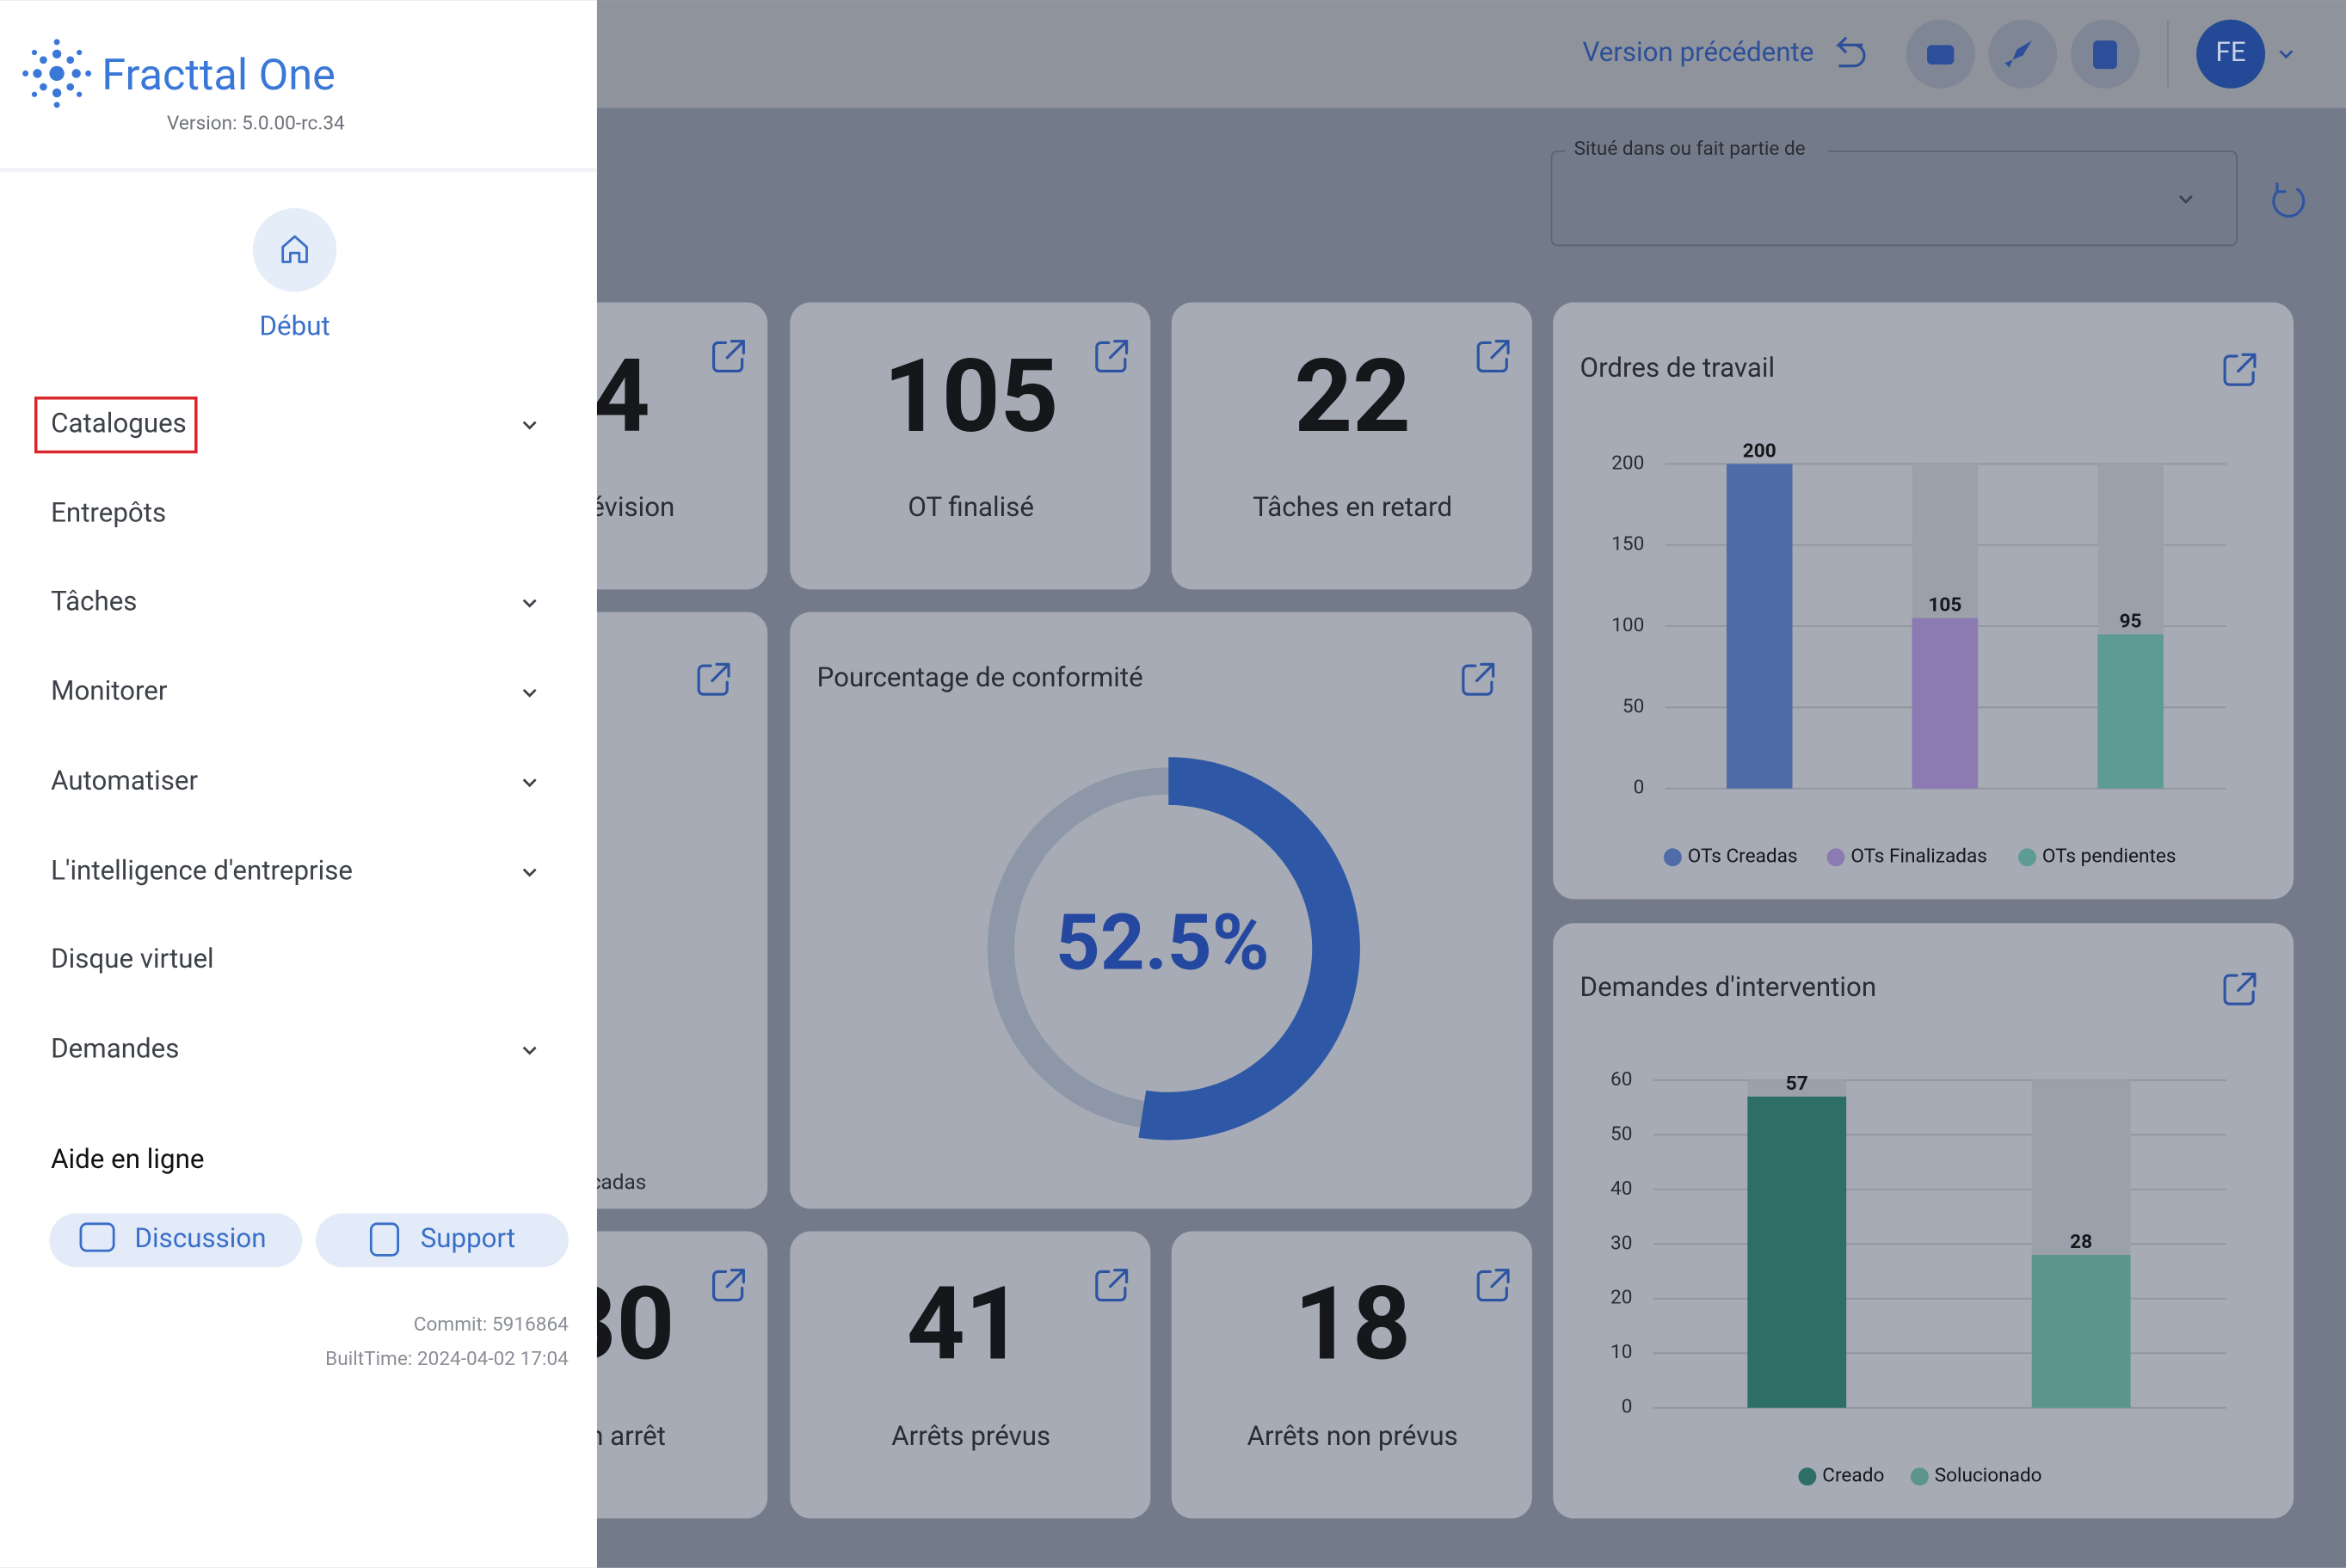  What do you see at coordinates (1621, 1351) in the screenshot?
I see `y-tick-label: 10` at bounding box center [1621, 1351].